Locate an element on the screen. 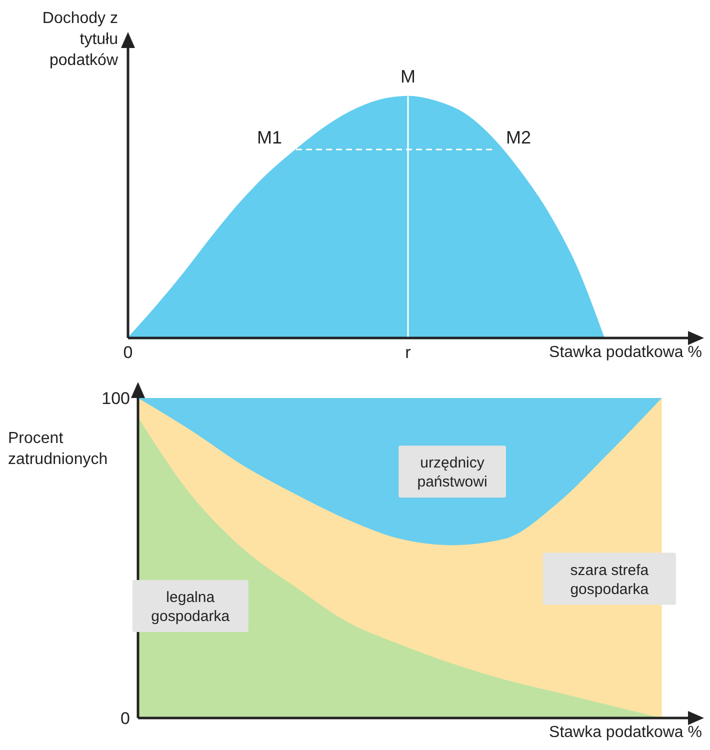 The height and width of the screenshot is (750, 710). y-axis-title: Procent zatrudnionych is located at coordinates (58, 449).